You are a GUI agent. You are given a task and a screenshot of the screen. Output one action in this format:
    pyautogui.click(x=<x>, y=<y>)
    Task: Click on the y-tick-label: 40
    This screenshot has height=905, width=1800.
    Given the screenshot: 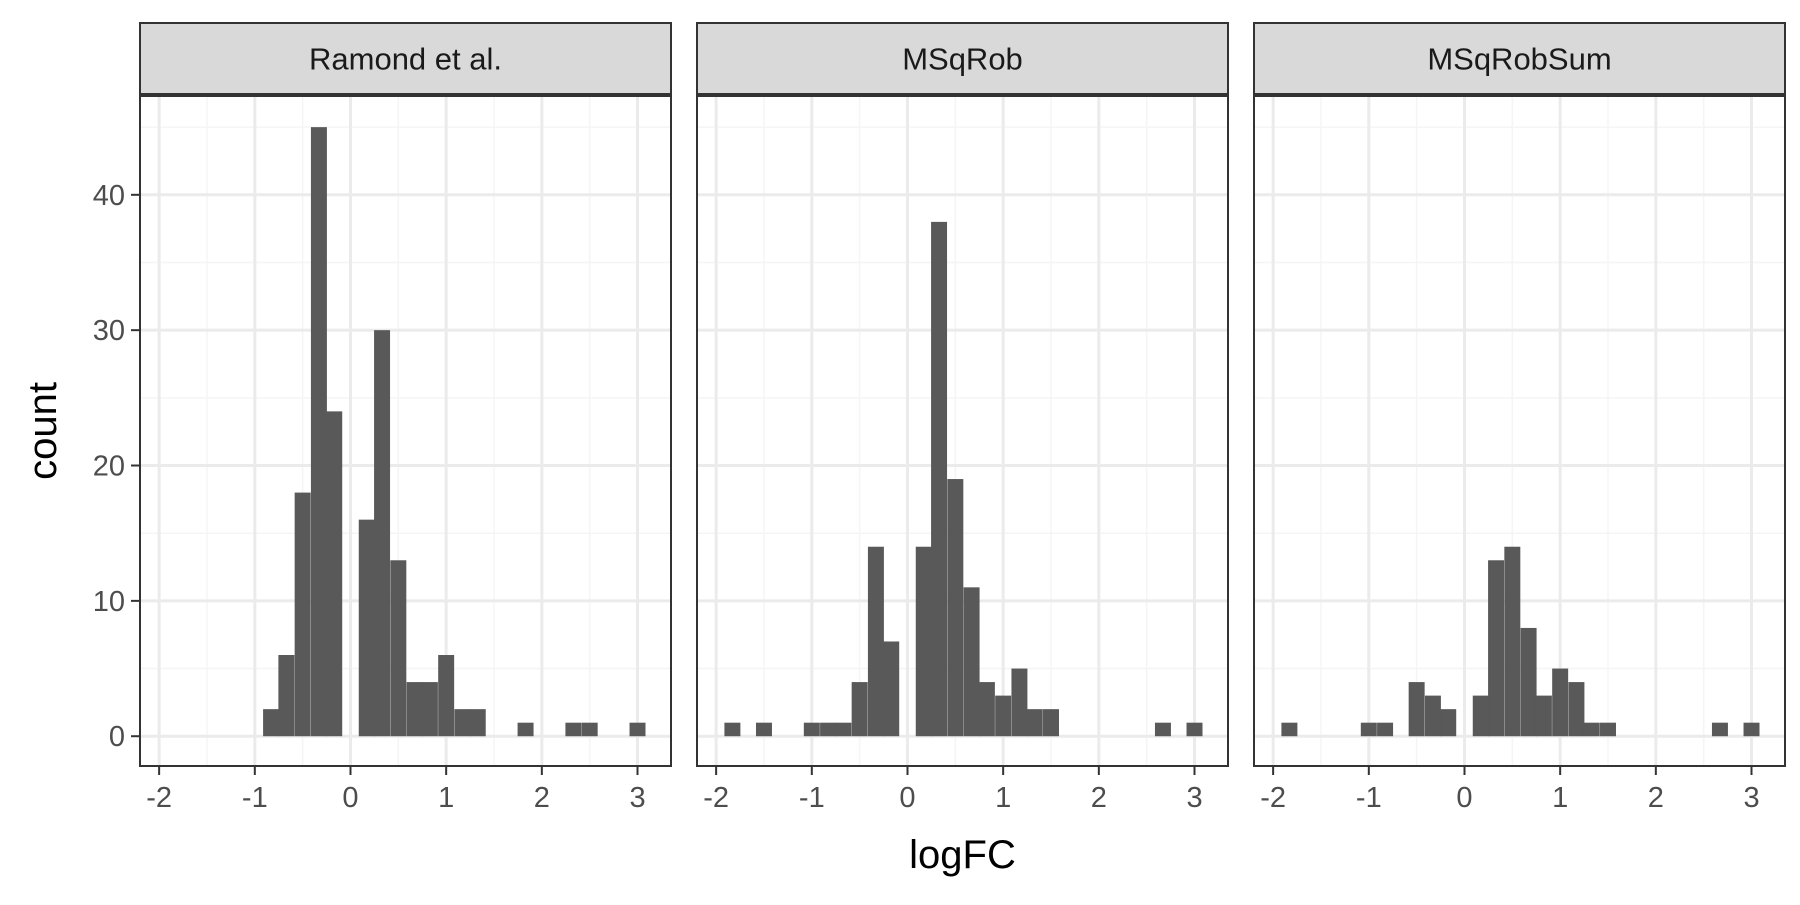 What is the action you would take?
    pyautogui.click(x=109, y=196)
    